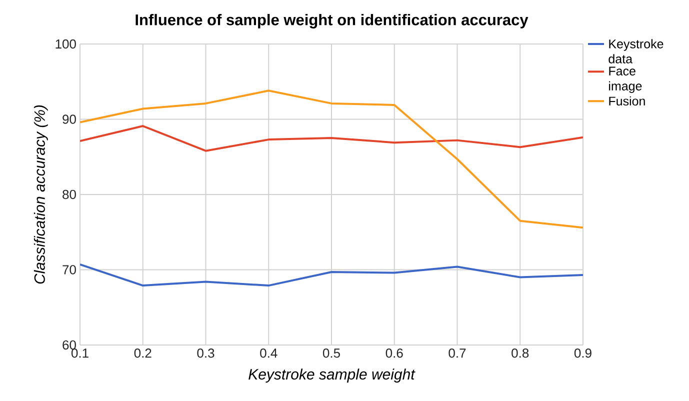 Image resolution: width=689 pixels, height=401 pixels. What do you see at coordinates (66, 44) in the screenshot?
I see `y-tick-label: 100` at bounding box center [66, 44].